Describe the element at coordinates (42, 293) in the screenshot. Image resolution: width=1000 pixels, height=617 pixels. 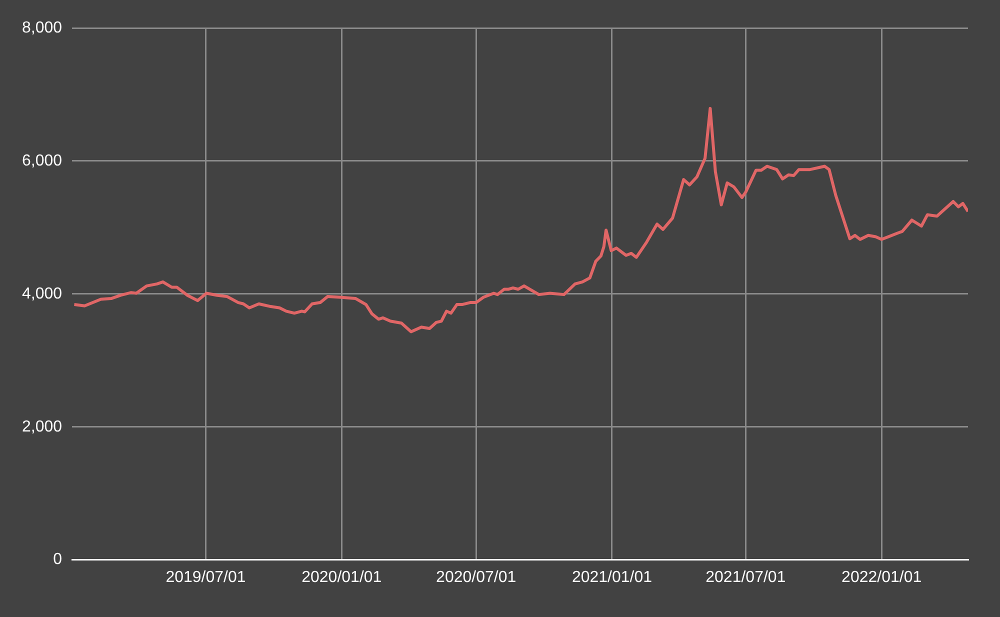
I see `y-tick-label: 4,000` at that location.